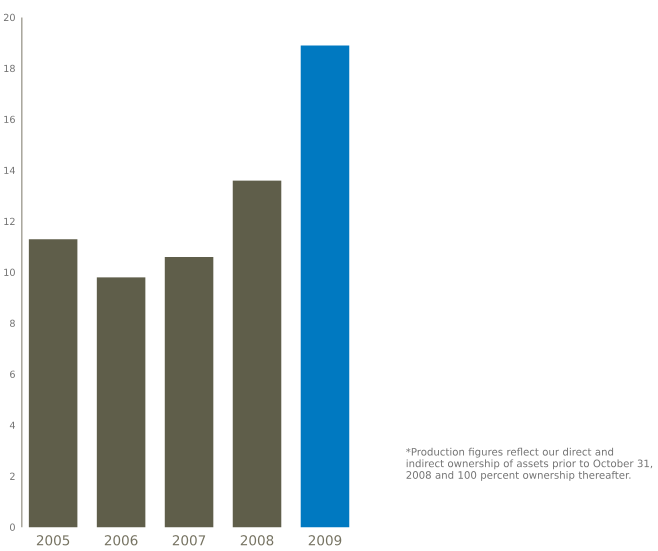  I want to click on y-tick-label: 8, so click(12, 324).